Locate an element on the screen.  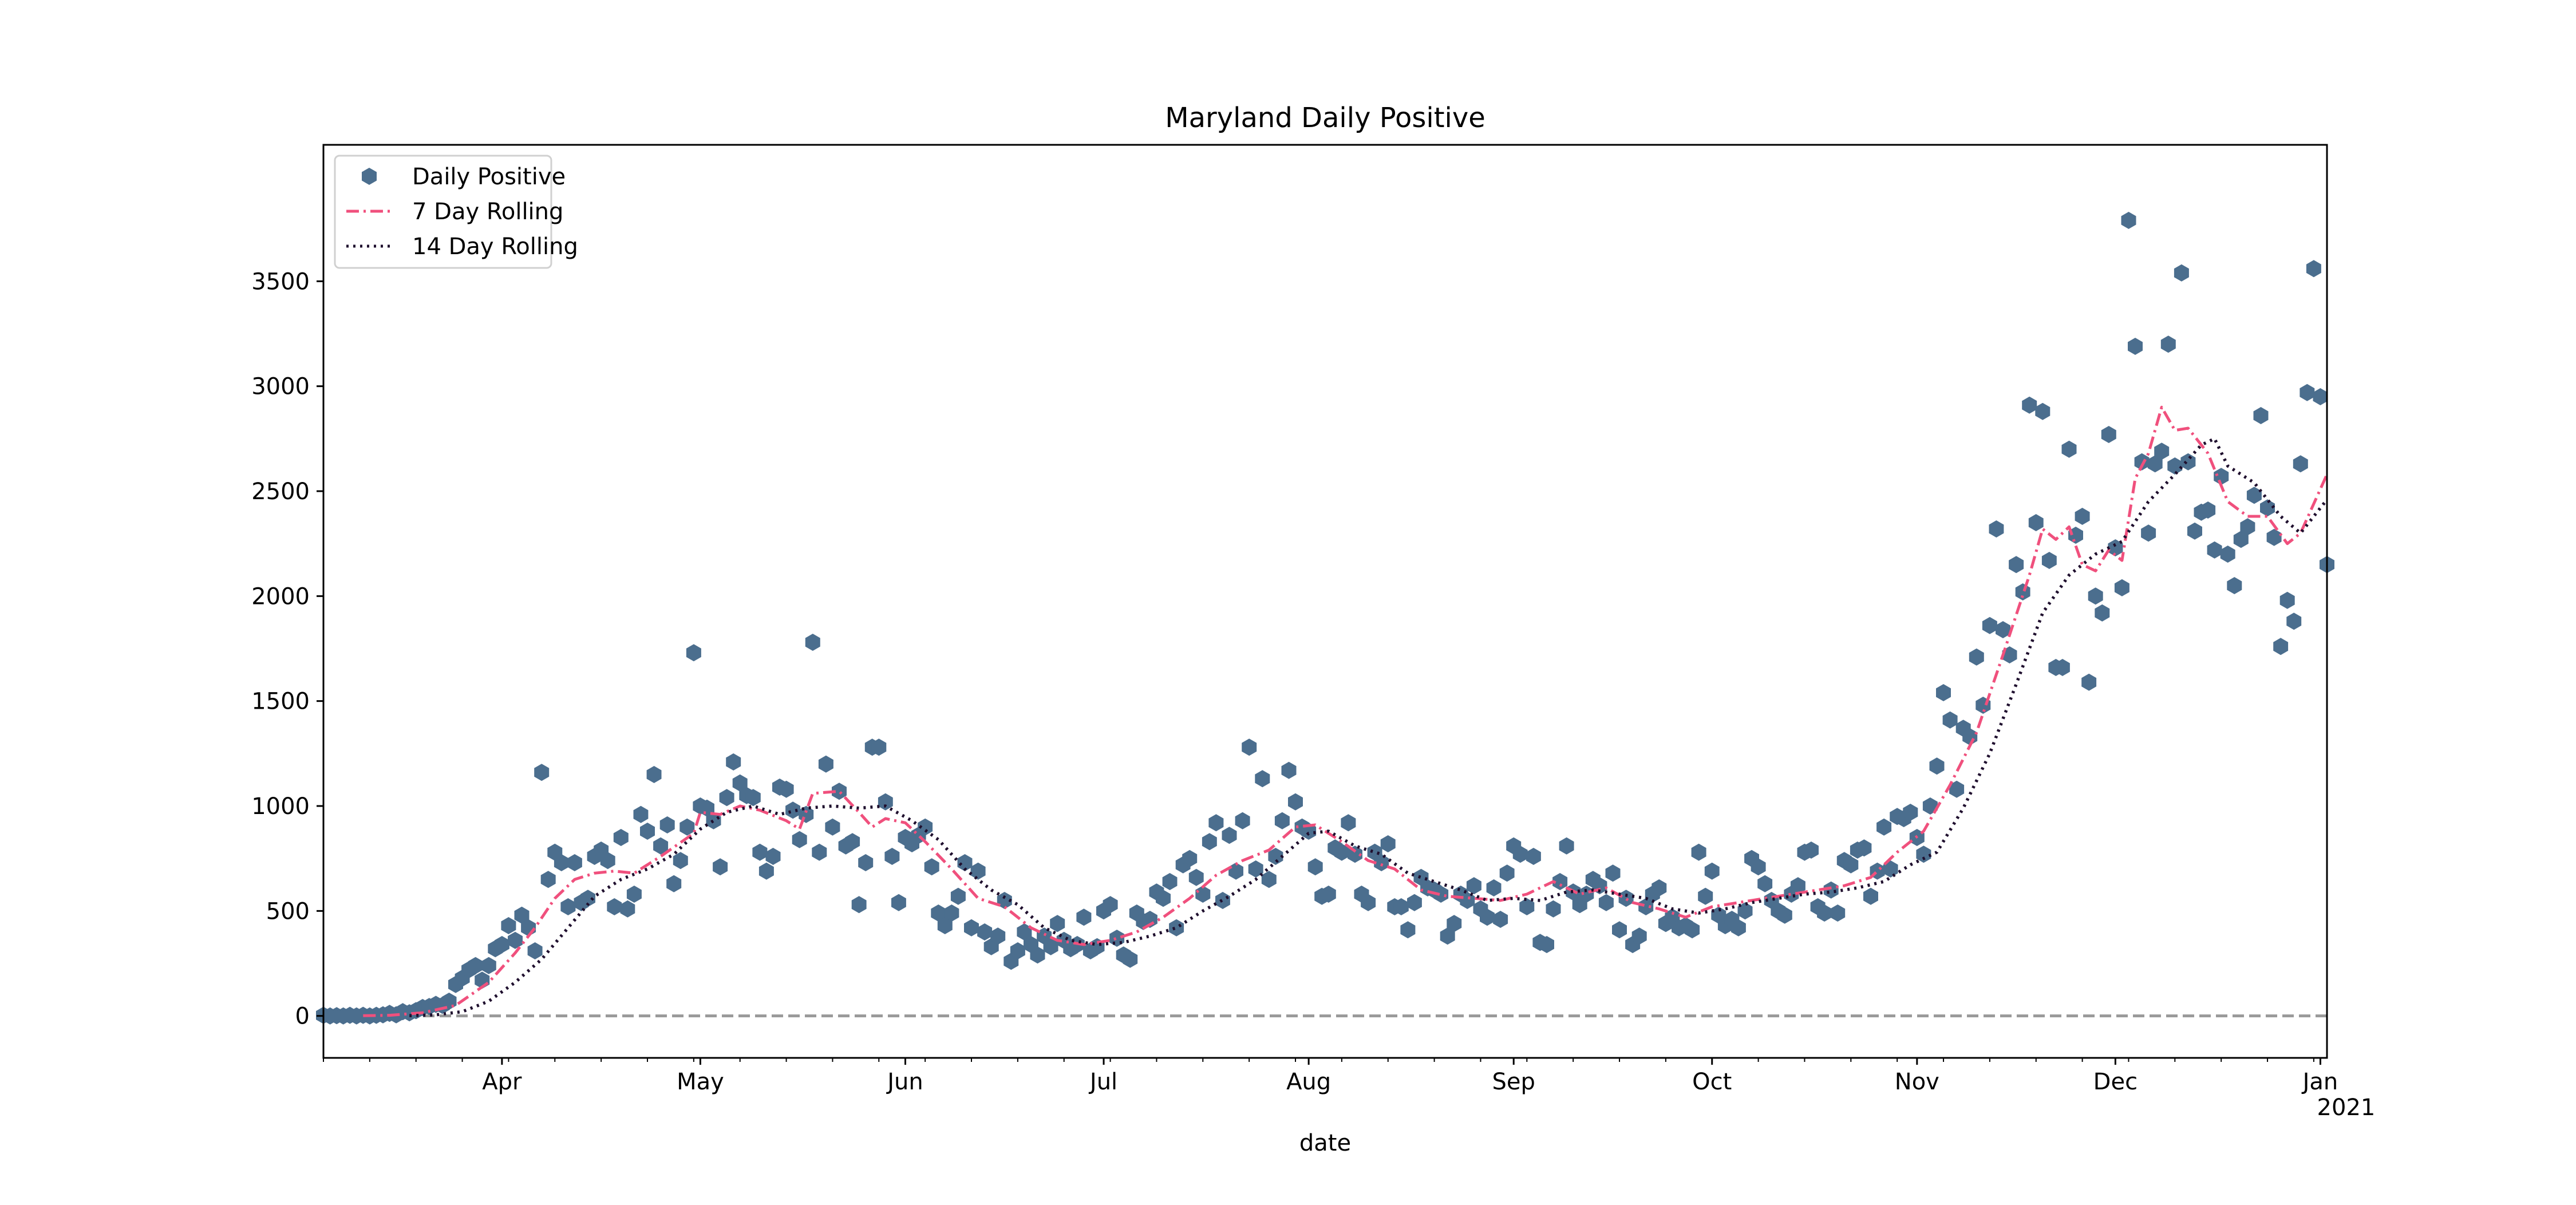
x-tick-year-label: 2021 is located at coordinates (2346, 1108).